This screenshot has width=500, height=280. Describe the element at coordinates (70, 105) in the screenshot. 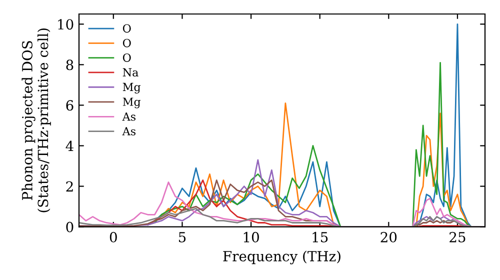

I see `y-tick-label: 6` at that location.